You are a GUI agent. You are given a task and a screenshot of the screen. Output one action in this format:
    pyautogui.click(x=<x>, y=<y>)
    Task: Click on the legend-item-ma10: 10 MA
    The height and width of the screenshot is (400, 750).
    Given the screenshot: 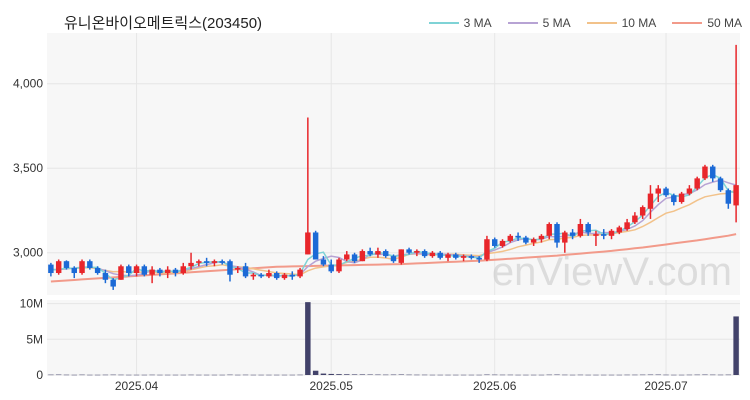 What is the action you would take?
    pyautogui.click(x=621, y=23)
    